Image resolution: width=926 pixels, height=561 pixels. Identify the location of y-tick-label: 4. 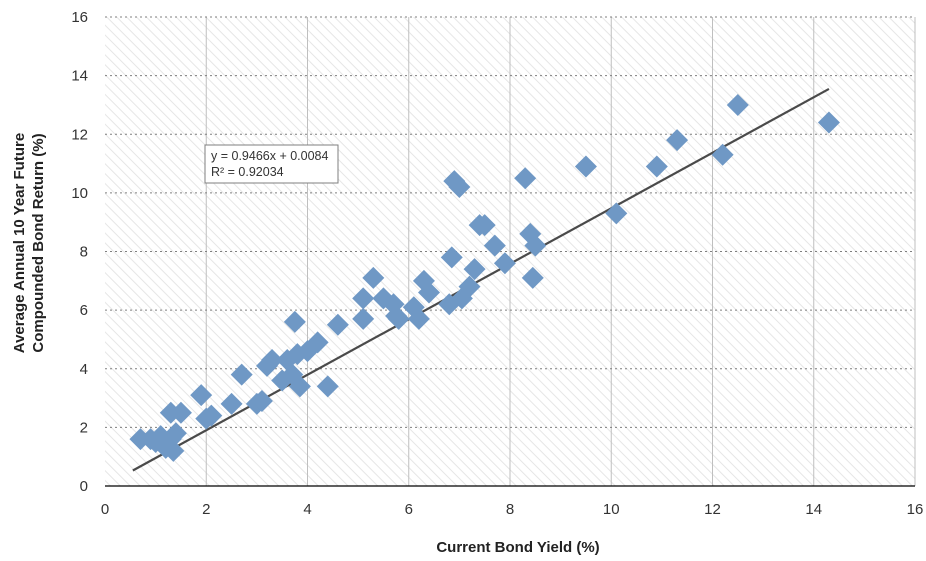
(84, 369).